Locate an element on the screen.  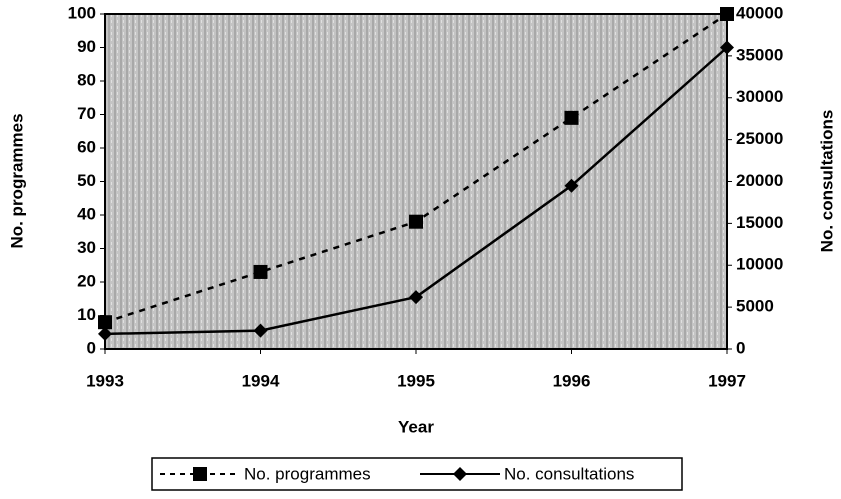
y-tick-label: 60 is located at coordinates (86, 146).